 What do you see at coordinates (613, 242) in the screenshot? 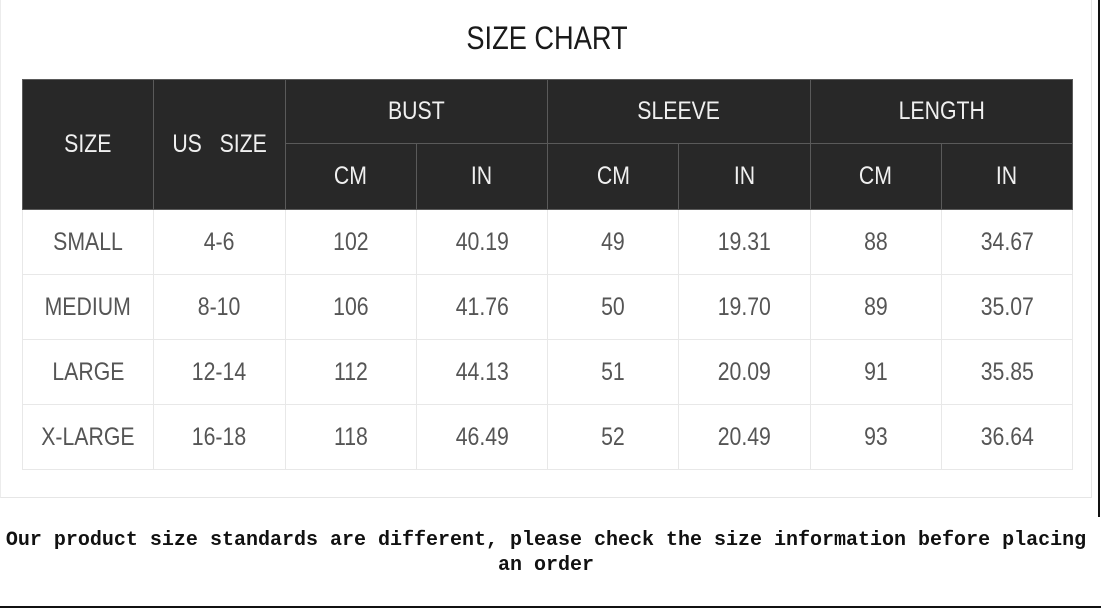
I see `table-cell: 49` at bounding box center [613, 242].